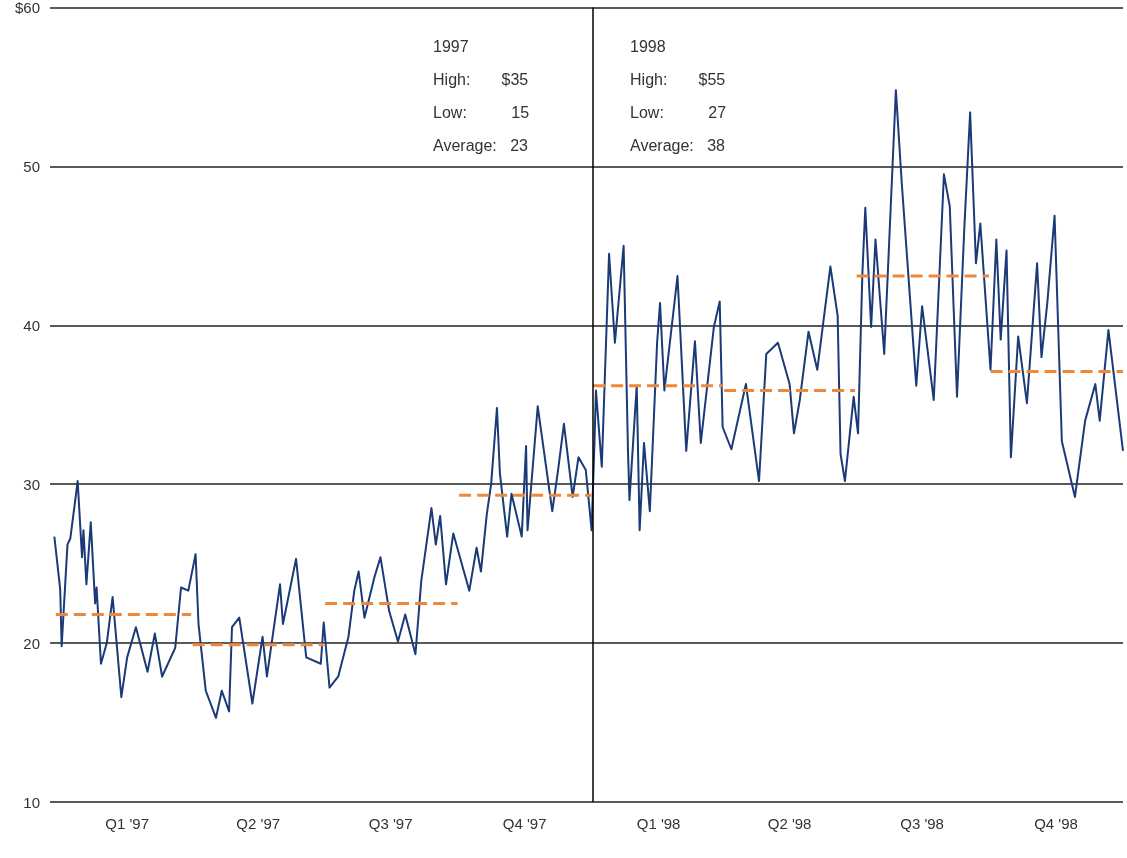 The width and height of the screenshot is (1127, 858). I want to click on x-tick-label: Q1 '98, so click(658, 823).